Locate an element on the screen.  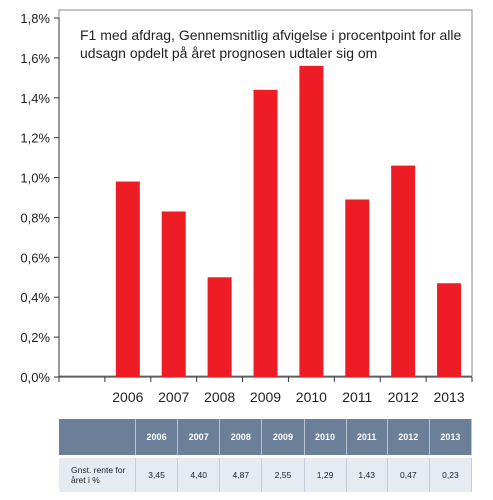
table-cell: 4,40 is located at coordinates (199, 475).